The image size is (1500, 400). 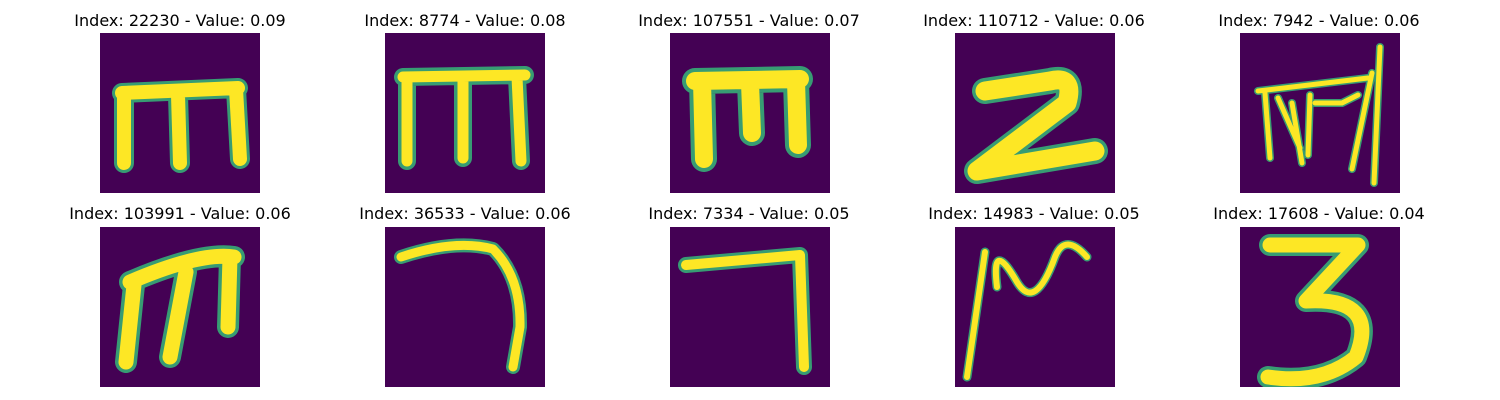 What do you see at coordinates (465, 20) in the screenshot?
I see `panel-title: Index: 8774 - Value: 0.08` at bounding box center [465, 20].